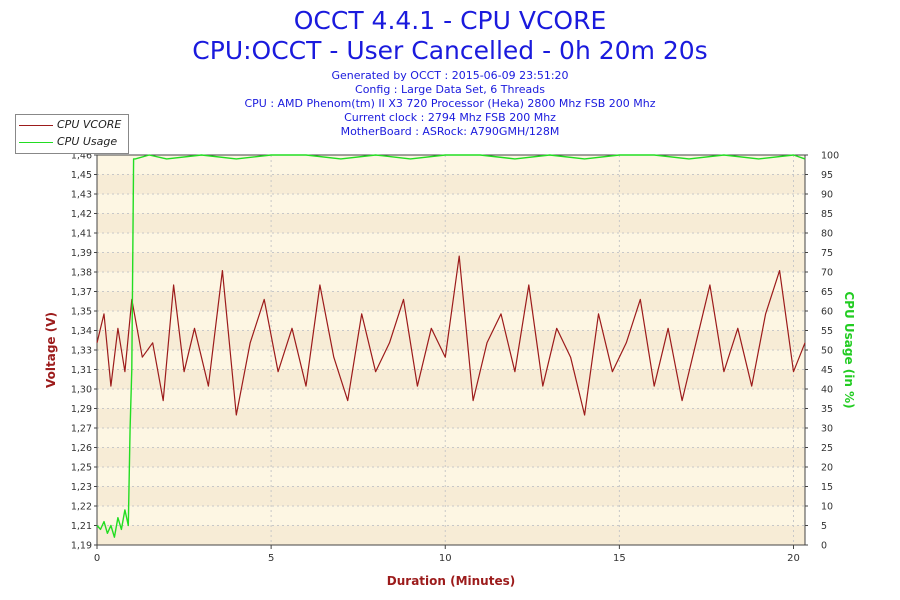 The image size is (900, 600). I want to click on y2-tick-label: 0, so click(824, 546).